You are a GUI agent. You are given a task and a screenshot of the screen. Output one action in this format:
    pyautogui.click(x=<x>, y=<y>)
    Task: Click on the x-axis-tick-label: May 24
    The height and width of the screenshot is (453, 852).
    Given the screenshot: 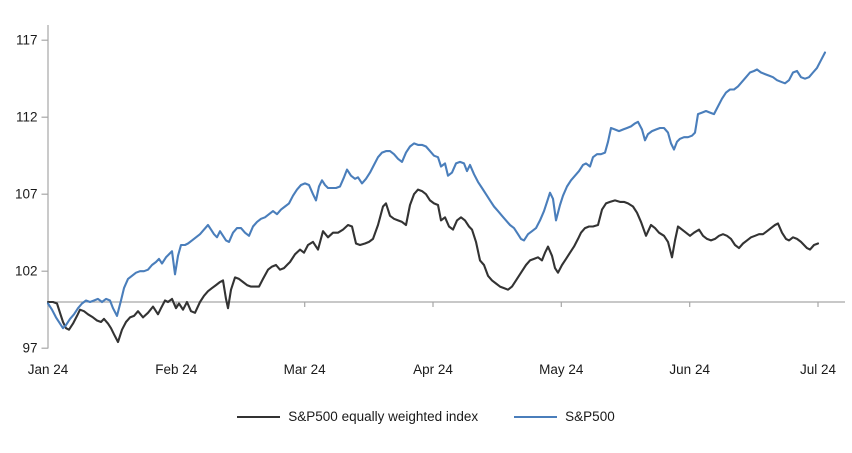 What is the action you would take?
    pyautogui.click(x=561, y=369)
    